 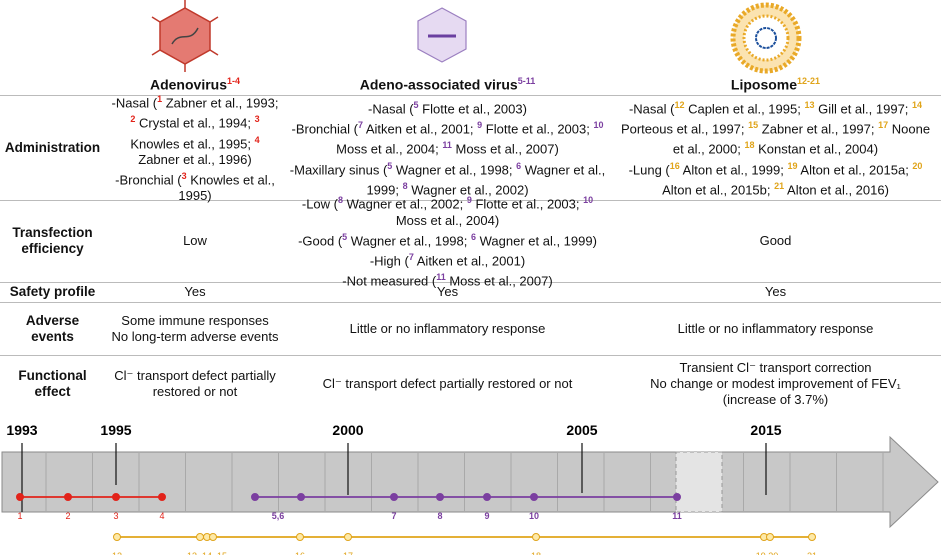 What do you see at coordinates (679, 104) in the screenshot?
I see `reference-number: 12` at bounding box center [679, 104].